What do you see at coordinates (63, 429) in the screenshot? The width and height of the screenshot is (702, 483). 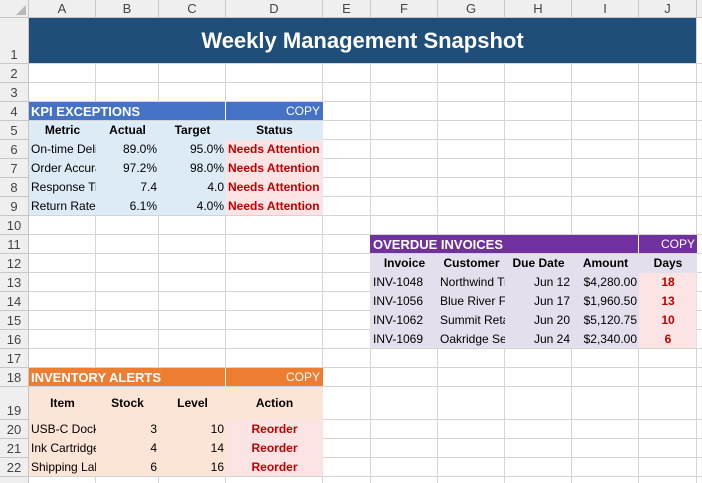 I see `inventory-item-cell: USB-C Docking Station` at bounding box center [63, 429].